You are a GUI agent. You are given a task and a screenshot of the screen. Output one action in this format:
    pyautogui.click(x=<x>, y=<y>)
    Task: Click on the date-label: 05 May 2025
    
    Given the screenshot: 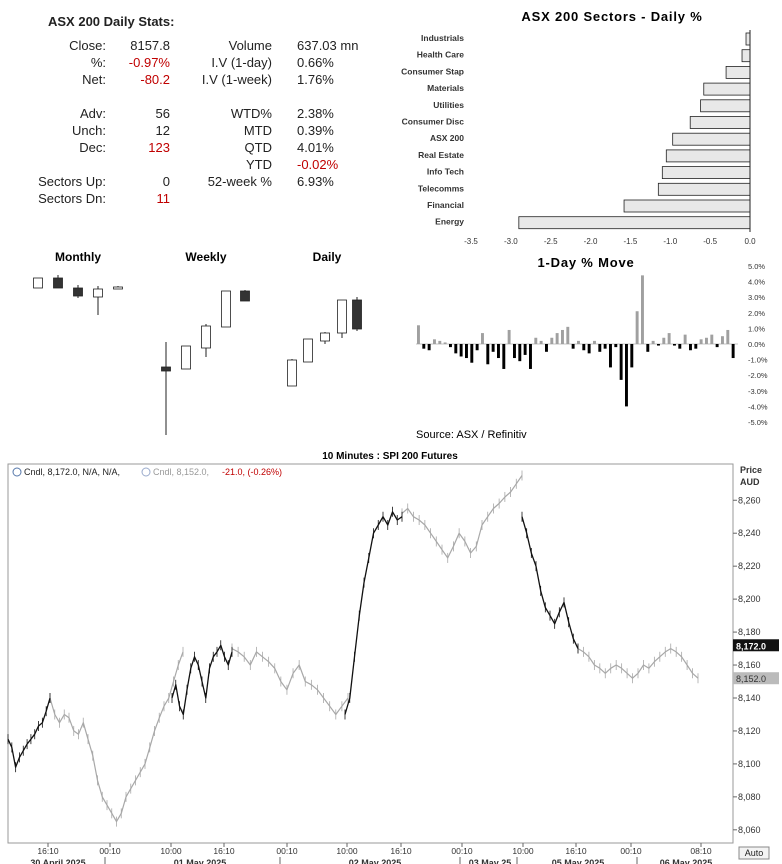 What is the action you would take?
    pyautogui.click(x=578, y=861)
    